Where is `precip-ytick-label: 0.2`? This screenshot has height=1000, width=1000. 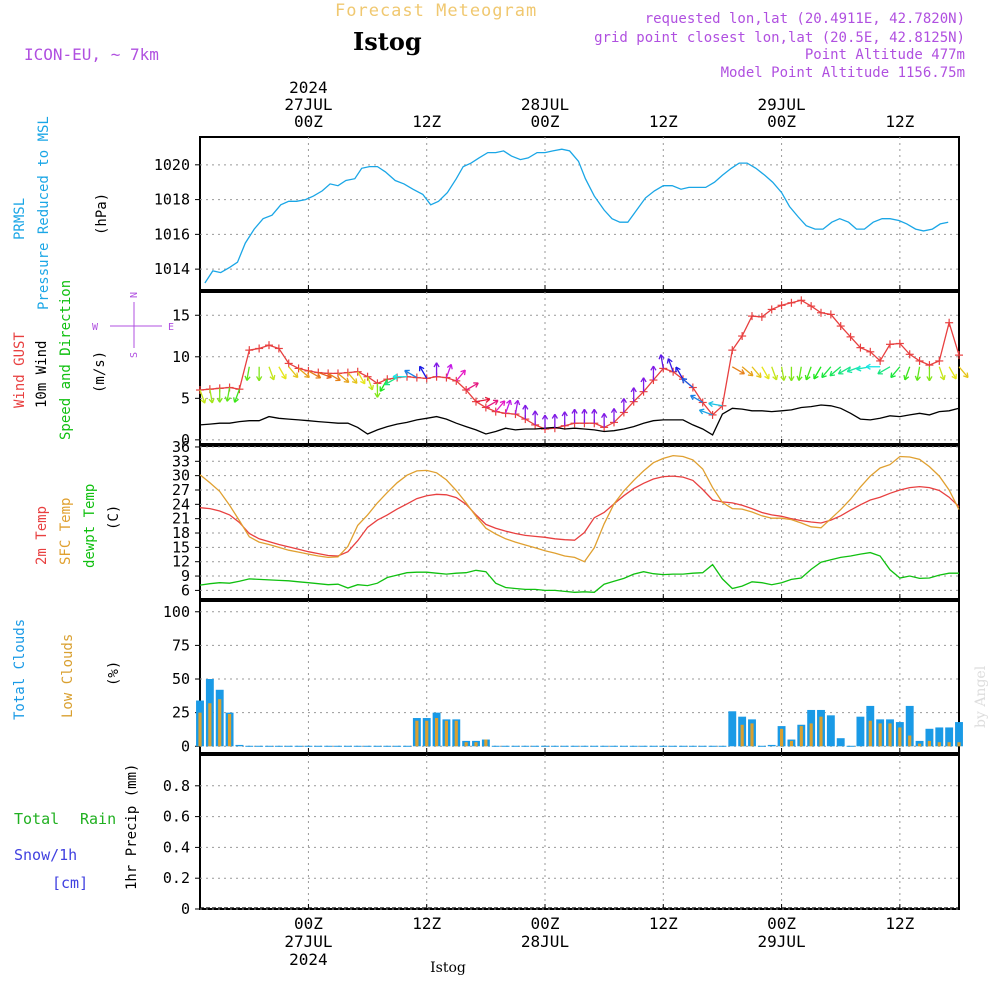 precip-ytick-label: 0.2 is located at coordinates (176, 878).